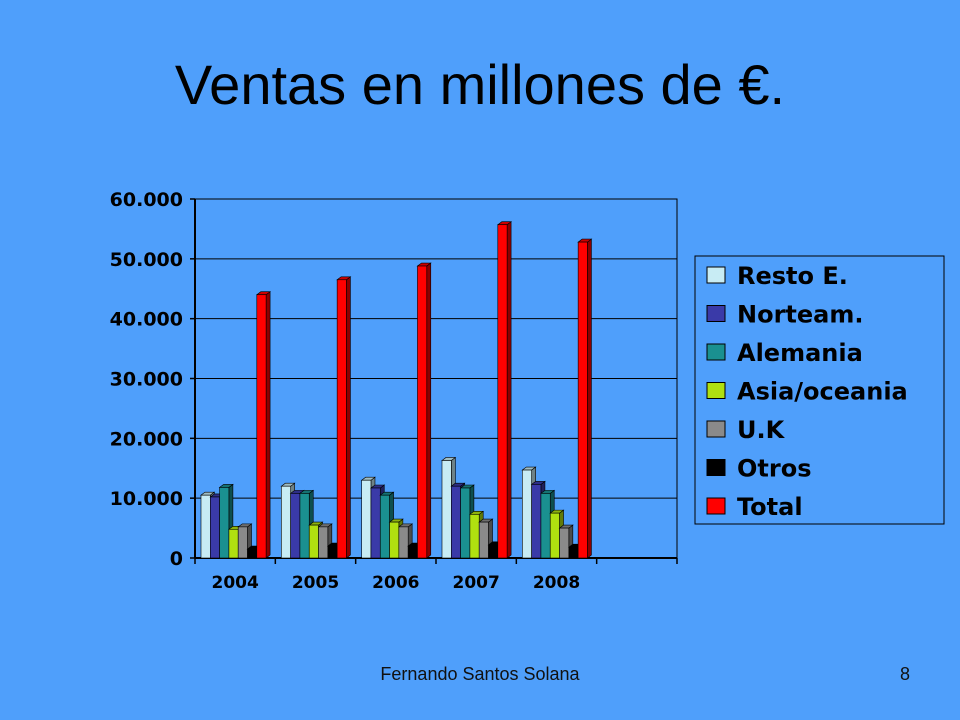  I want to click on y-tick-label: 60.000, so click(146, 200).